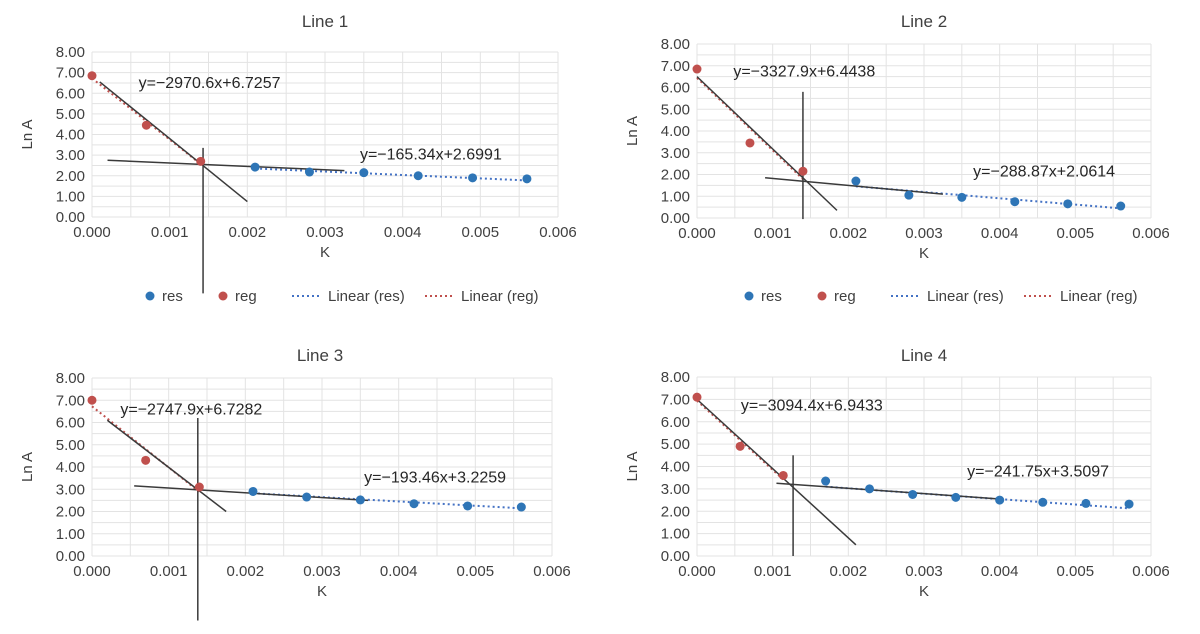 The image size is (1200, 634). I want to click on trendline-equation: y=−241.75x+3.5097, so click(1038, 472).